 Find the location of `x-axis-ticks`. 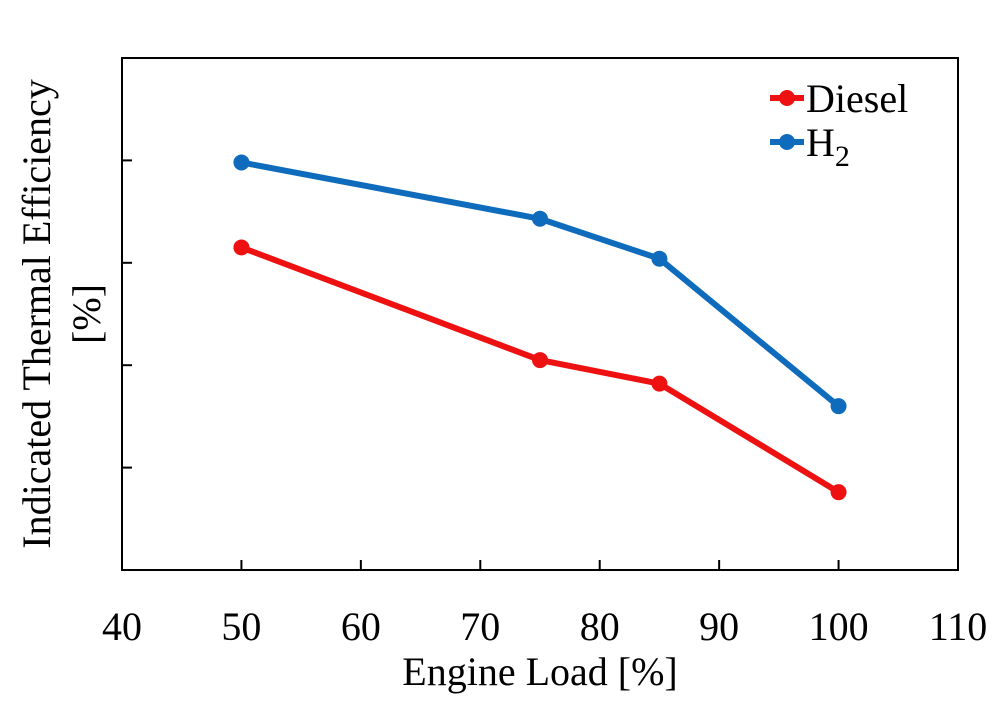

x-axis-ticks is located at coordinates (540, 565).